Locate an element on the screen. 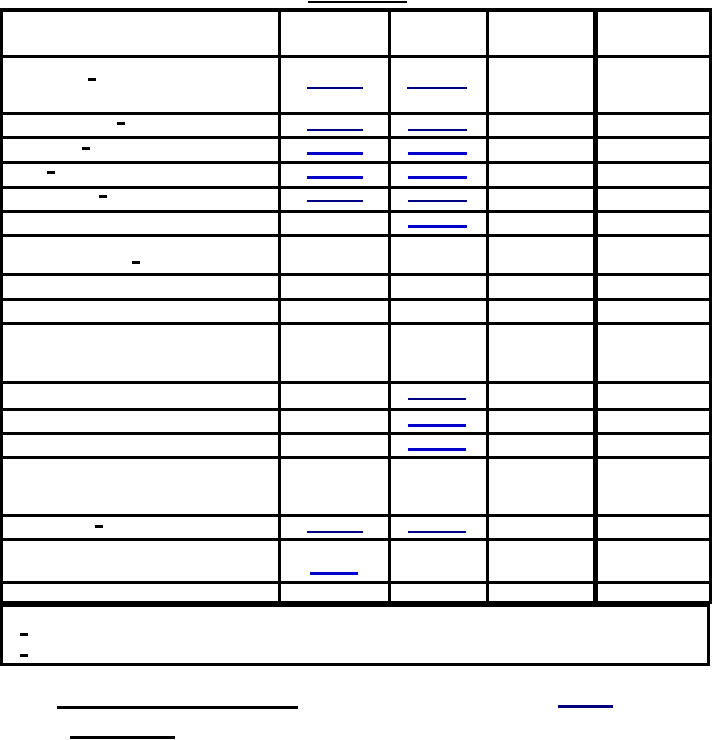 The image size is (712, 740). footer-link-underline is located at coordinates (585, 706).